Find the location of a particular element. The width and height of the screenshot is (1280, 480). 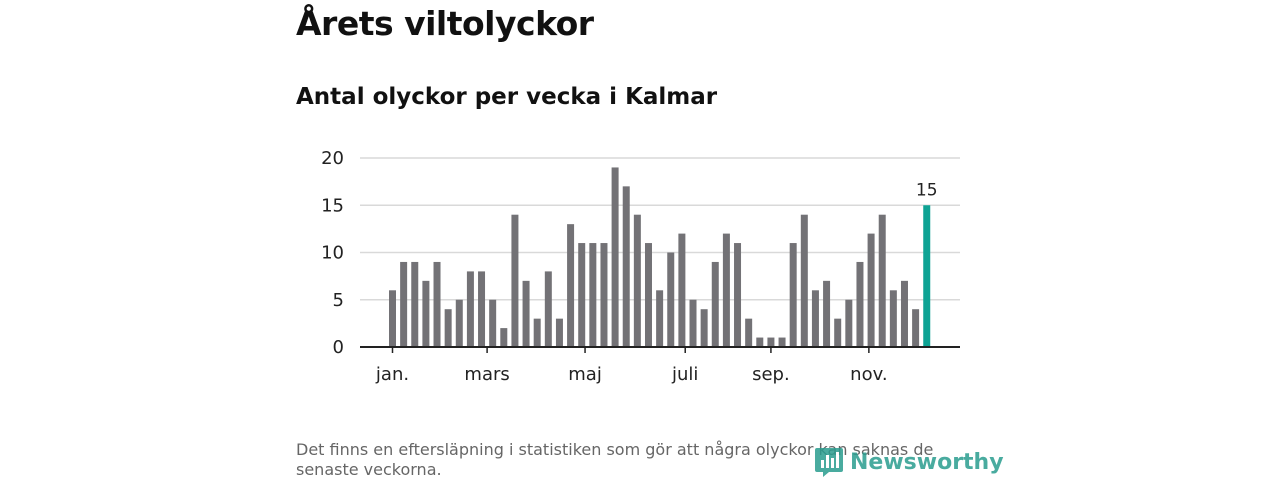

bar-highlighted is located at coordinates (927, 276).